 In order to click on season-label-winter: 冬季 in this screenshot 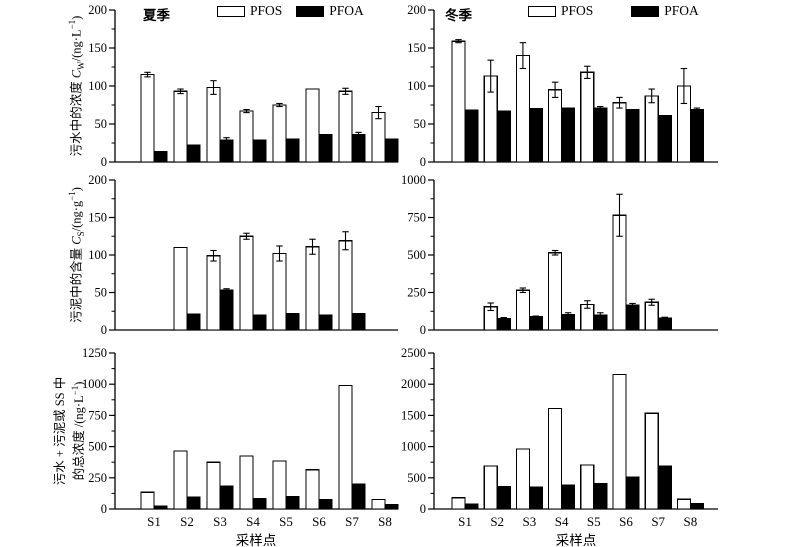, I will do `click(458, 15)`.